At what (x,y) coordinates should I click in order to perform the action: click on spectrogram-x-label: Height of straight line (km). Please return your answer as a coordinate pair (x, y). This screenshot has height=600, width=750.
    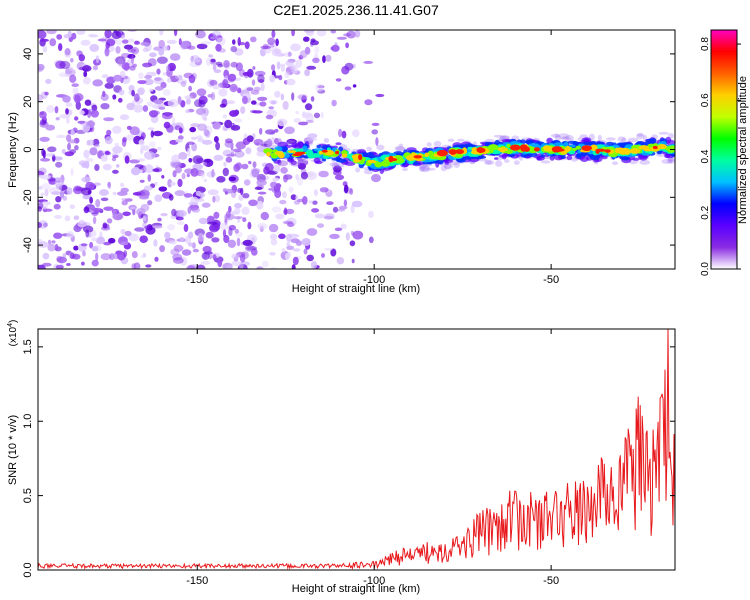
    Looking at the image, I should click on (356, 289).